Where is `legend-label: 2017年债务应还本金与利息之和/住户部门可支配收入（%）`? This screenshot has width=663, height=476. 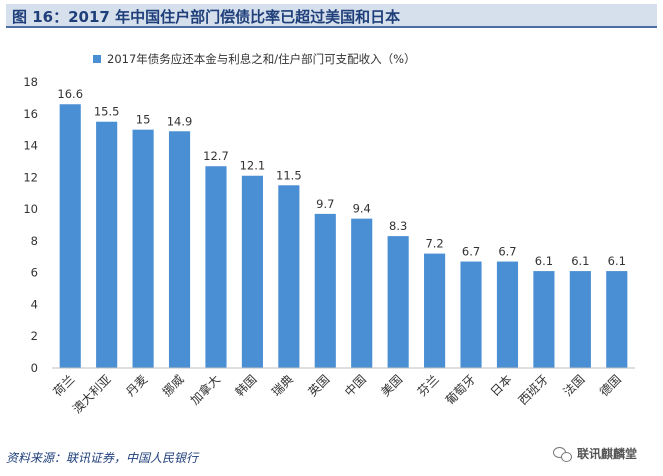 legend-label: 2017年债务应还本金与利息之和/住户部门可支配收入（%） is located at coordinates (261, 59).